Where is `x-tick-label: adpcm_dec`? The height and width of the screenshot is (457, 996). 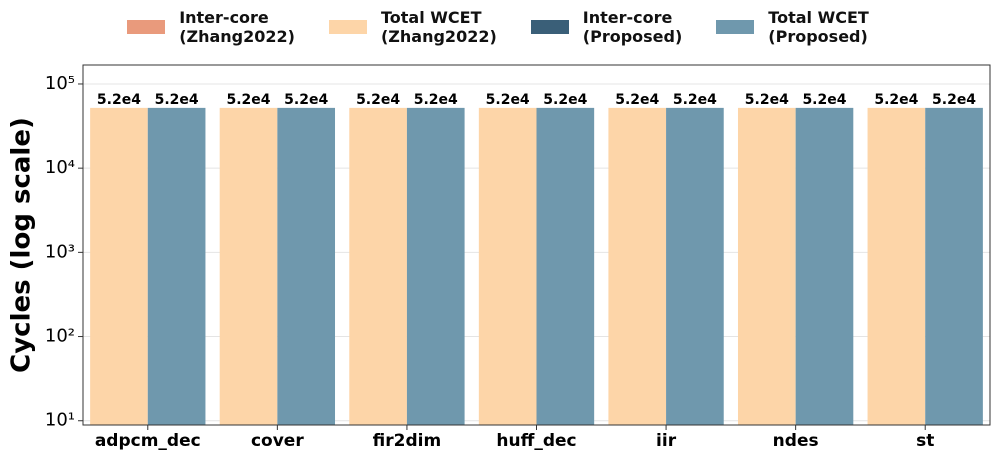
x-tick-label: adpcm_dec is located at coordinates (148, 441).